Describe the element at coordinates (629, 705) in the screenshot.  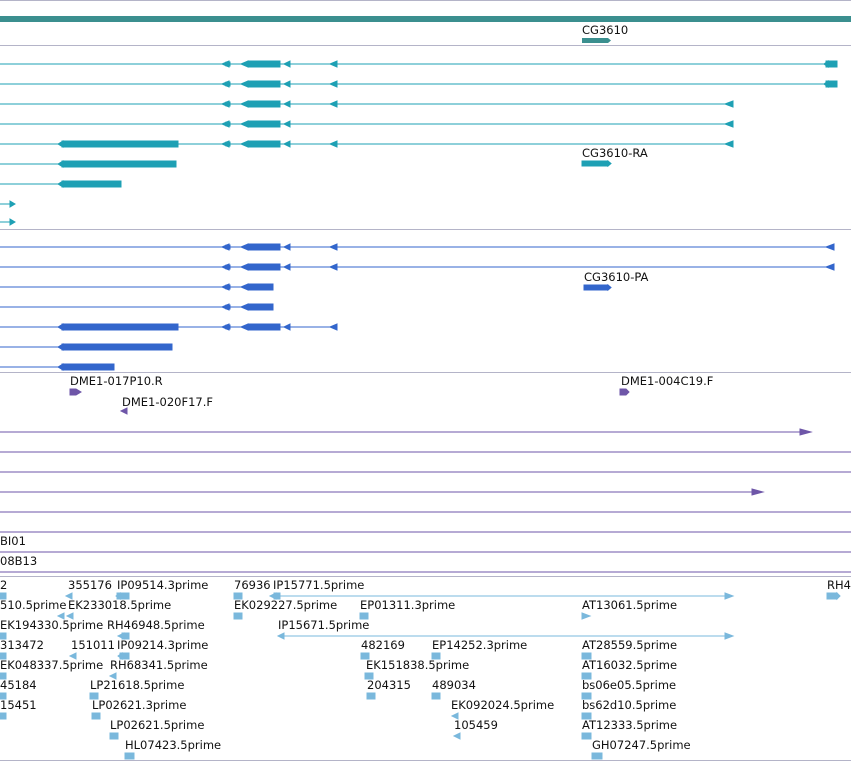
I see `est-label: bs62d10.5prime` at that location.